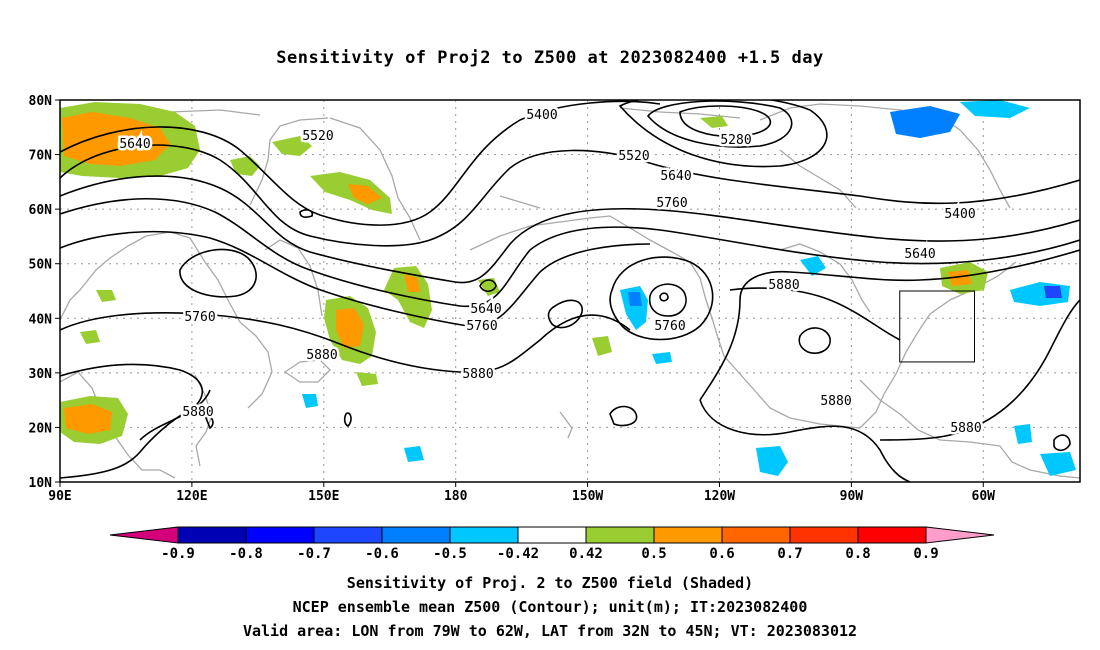  What do you see at coordinates (41, 101) in the screenshot?
I see `y-tick-label: 80N` at bounding box center [41, 101].